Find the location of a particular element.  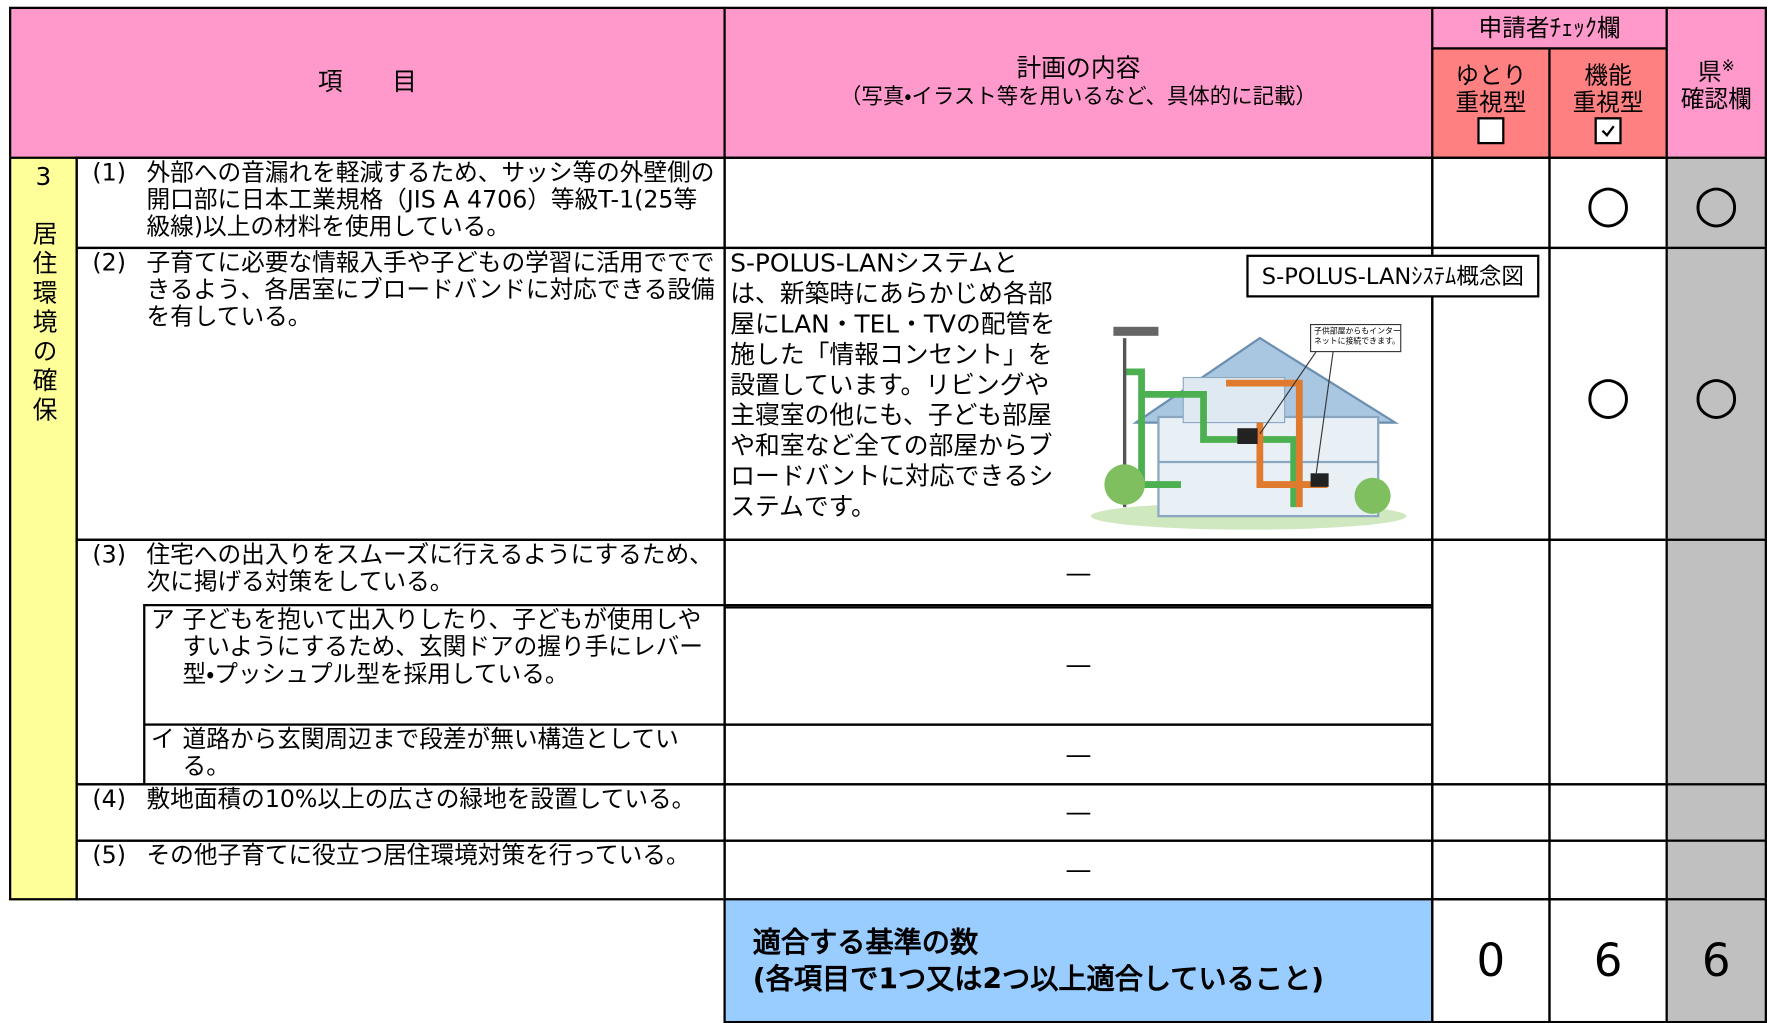

item-label: (2) is located at coordinates (109, 263).